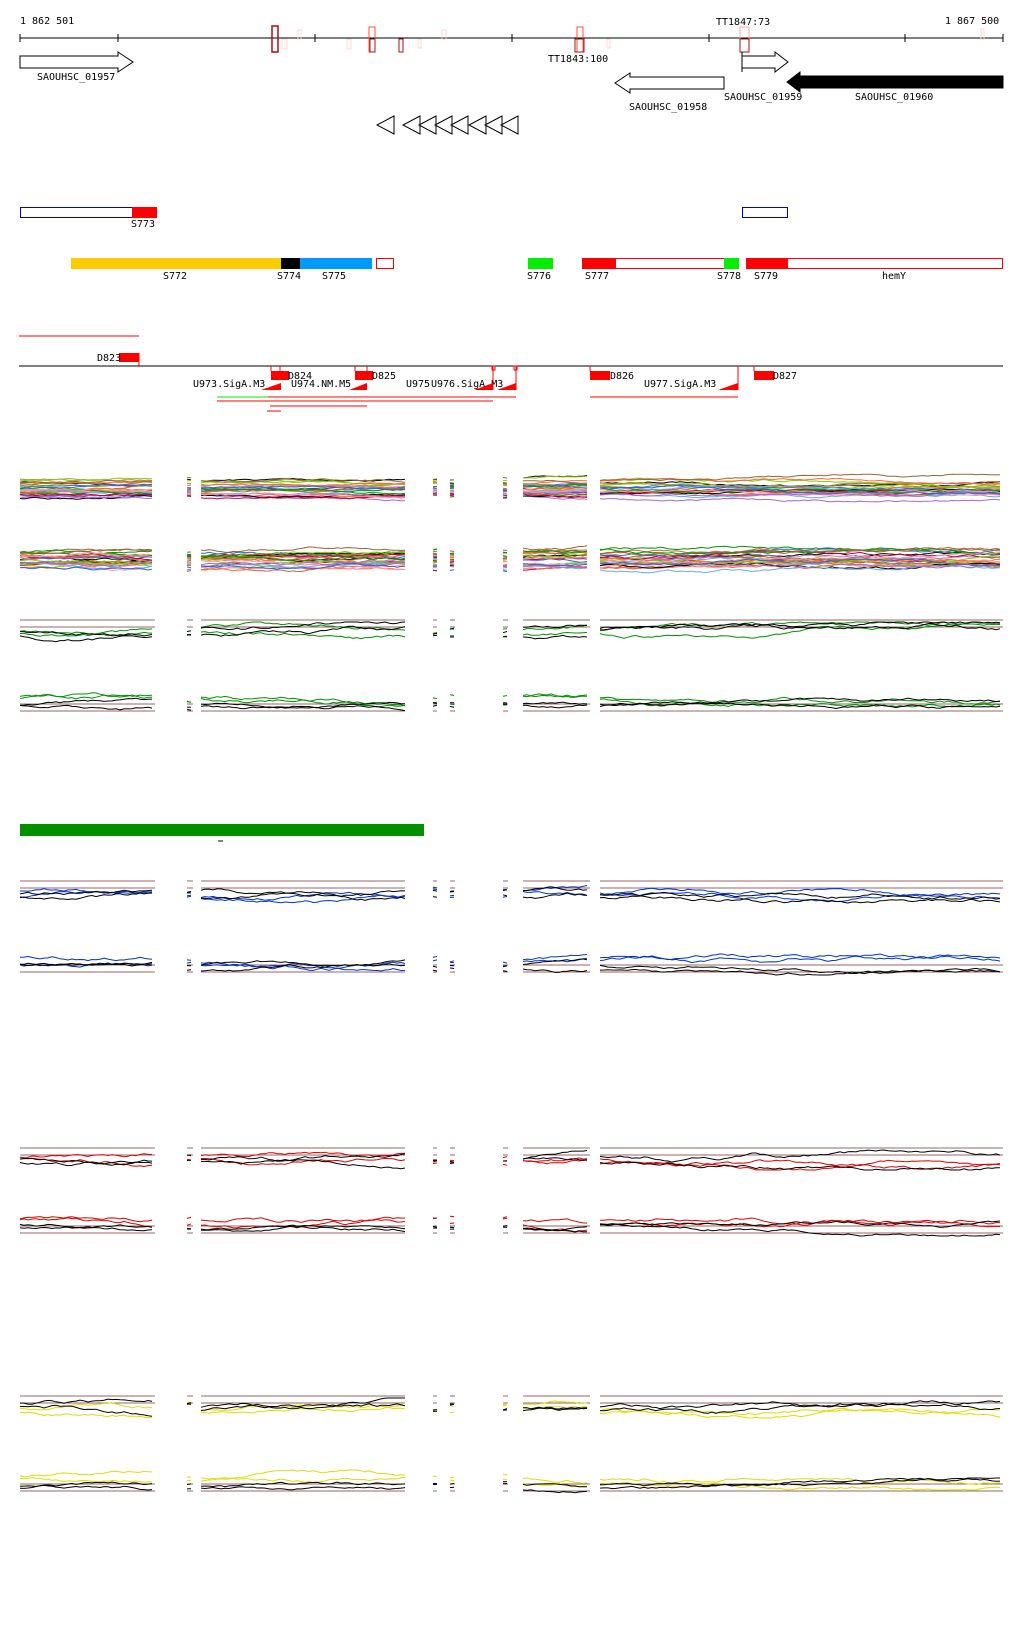 The width and height of the screenshot is (1024, 1640). What do you see at coordinates (599, 263) in the screenshot?
I see `segment-S777` at bounding box center [599, 263].